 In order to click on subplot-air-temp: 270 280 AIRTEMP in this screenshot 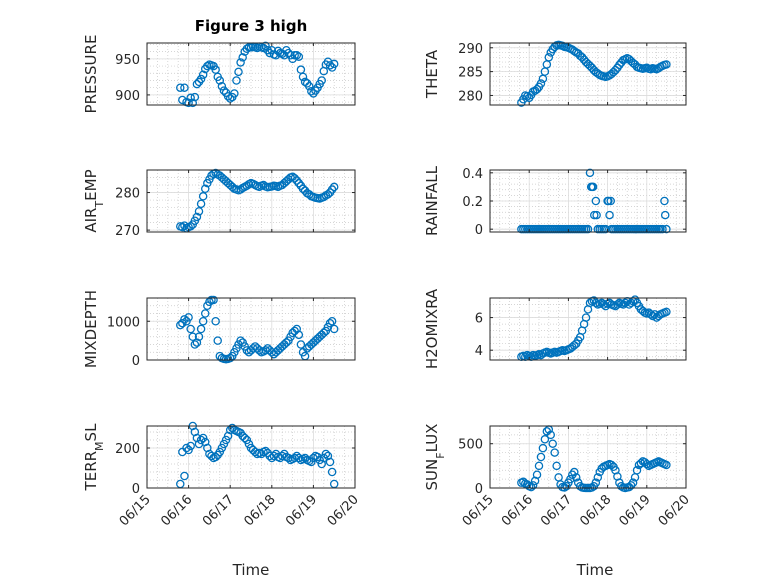, I will do `click(219, 203)`.